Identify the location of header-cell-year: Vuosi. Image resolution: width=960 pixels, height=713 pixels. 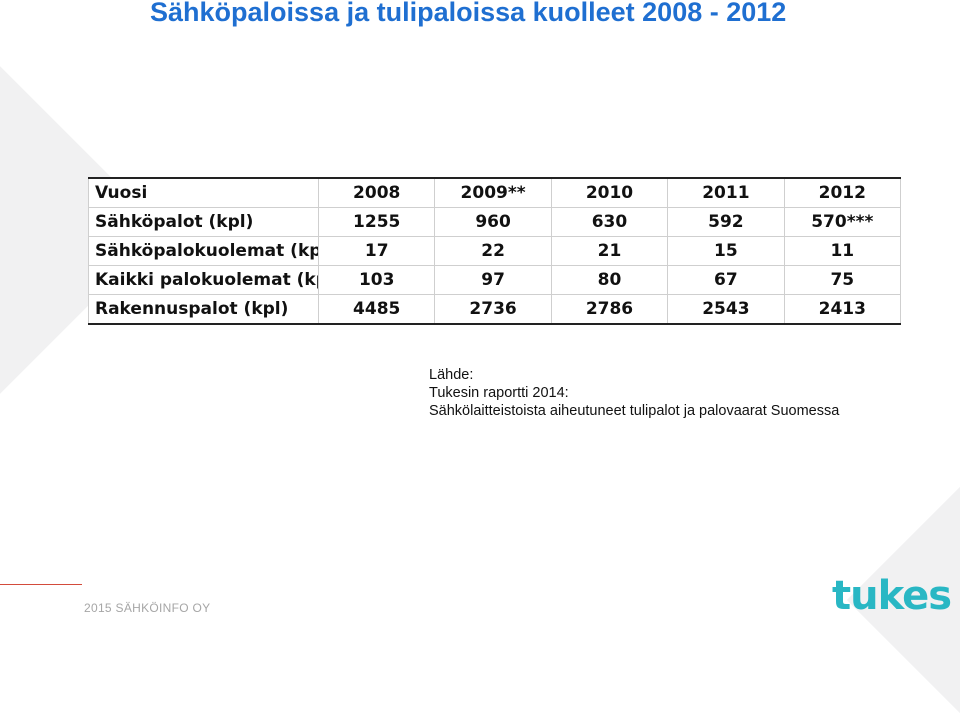
(203, 192).